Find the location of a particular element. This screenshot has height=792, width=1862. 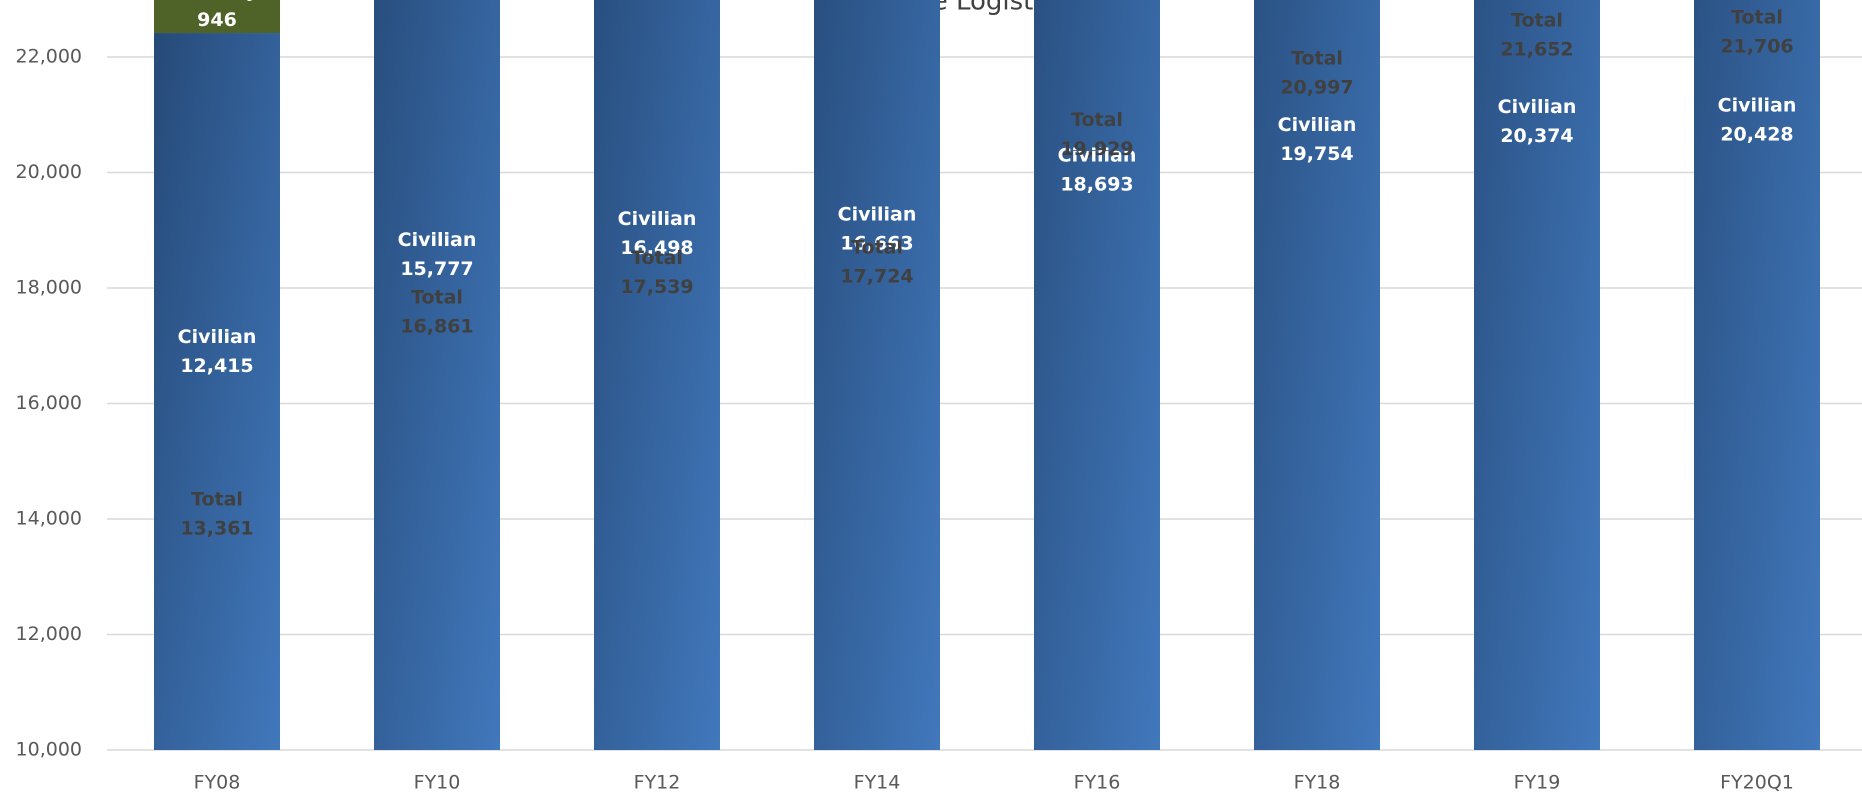

y-tick-label: 12,000 is located at coordinates (49, 634).